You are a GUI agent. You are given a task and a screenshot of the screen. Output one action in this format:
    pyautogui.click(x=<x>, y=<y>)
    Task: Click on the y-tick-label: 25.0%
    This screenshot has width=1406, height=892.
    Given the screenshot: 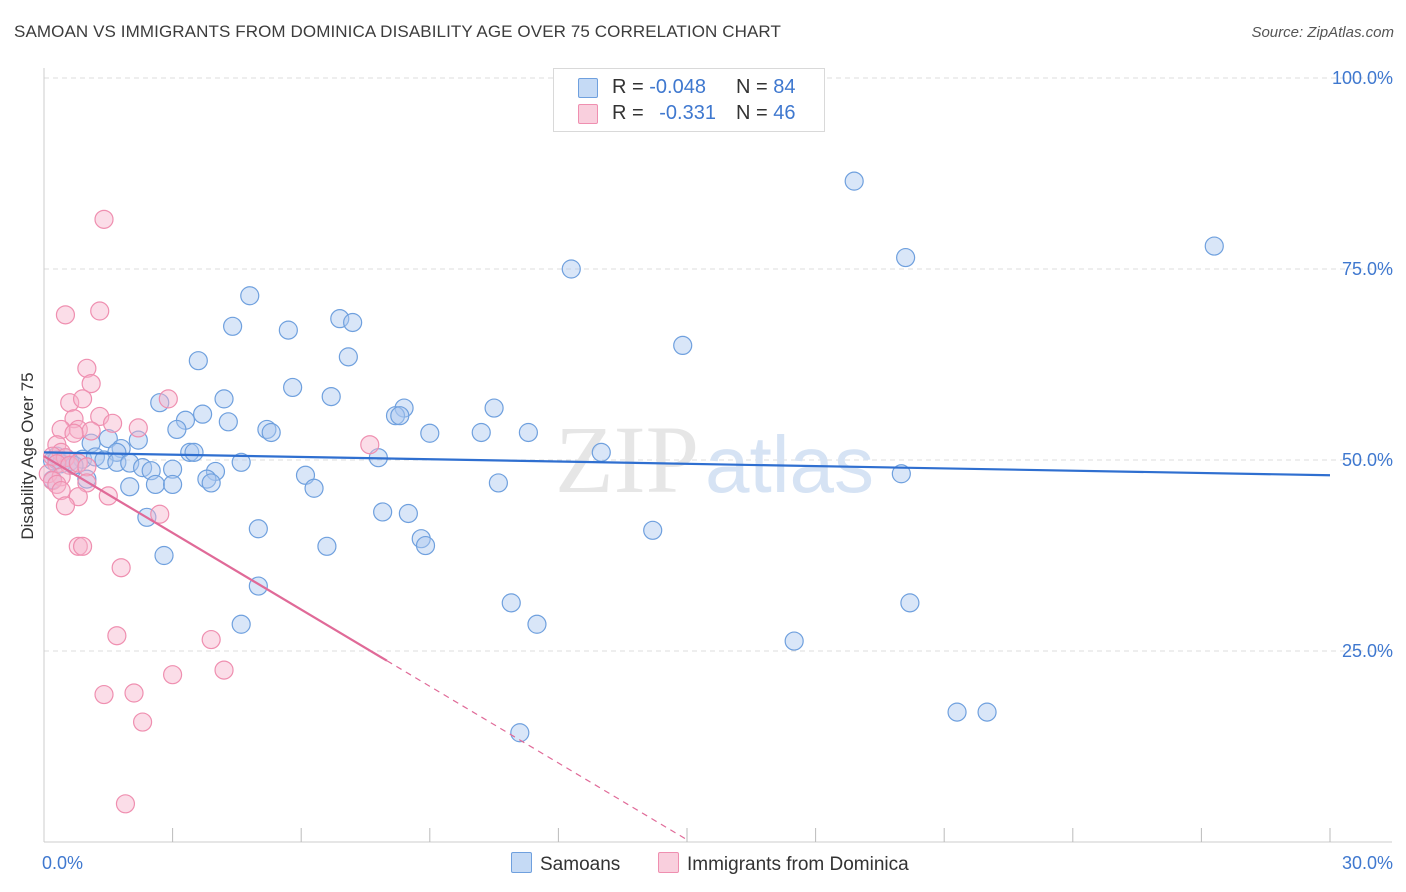 What is the action you would take?
    pyautogui.click(x=1367, y=651)
    